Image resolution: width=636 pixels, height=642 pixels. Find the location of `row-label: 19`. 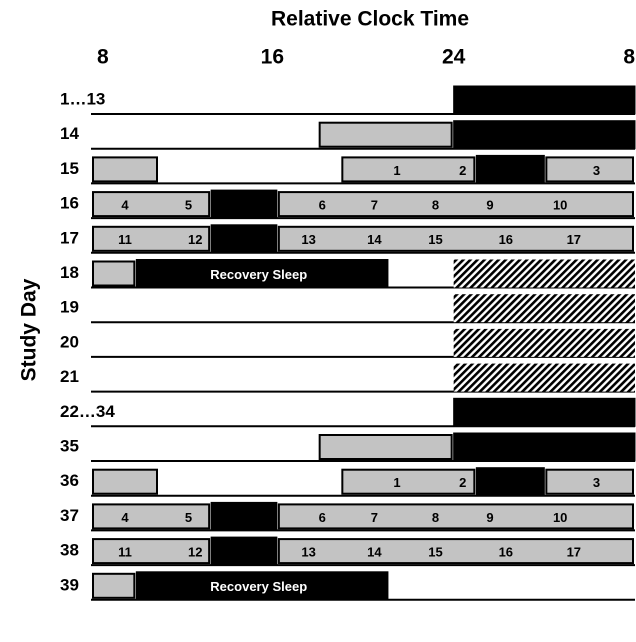

row-label: 19 is located at coordinates (69, 307).